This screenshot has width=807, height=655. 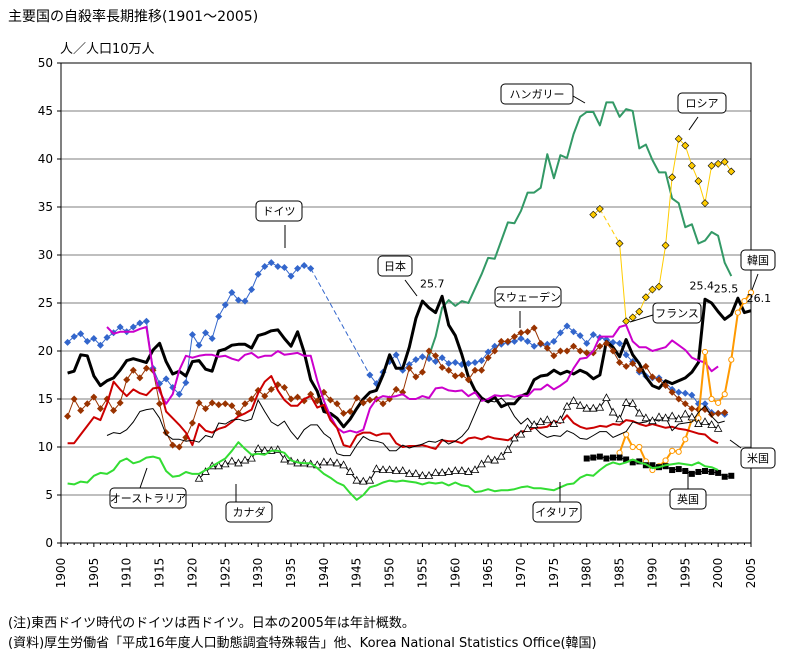 I want to click on series-gap-line, so click(x=340, y=322).